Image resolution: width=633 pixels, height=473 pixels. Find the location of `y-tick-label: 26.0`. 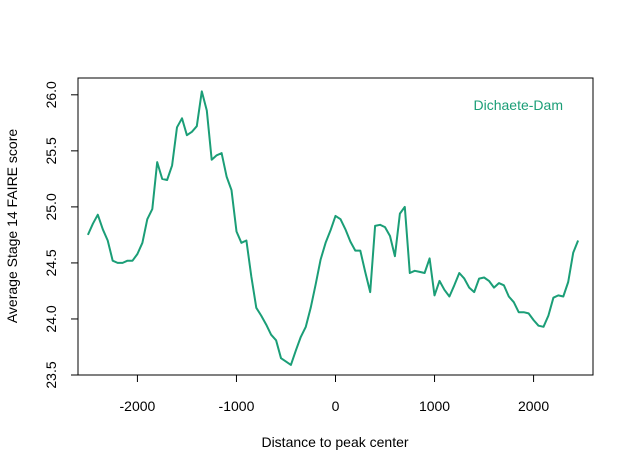

y-tick-label: 26.0 is located at coordinates (51, 94).